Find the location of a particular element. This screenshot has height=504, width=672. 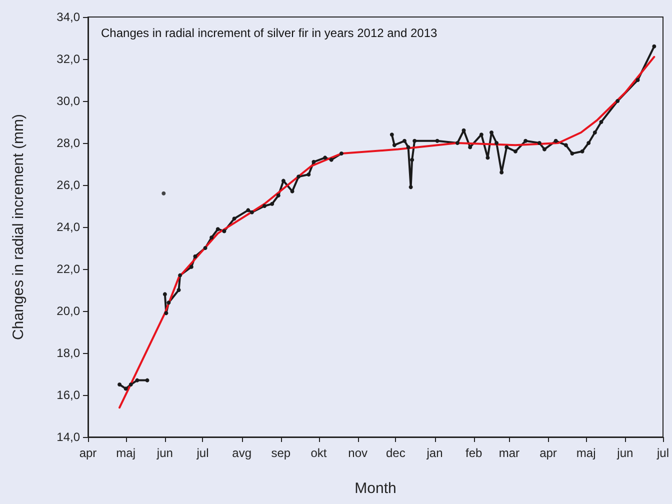

x-tick-label: mar is located at coordinates (509, 453).